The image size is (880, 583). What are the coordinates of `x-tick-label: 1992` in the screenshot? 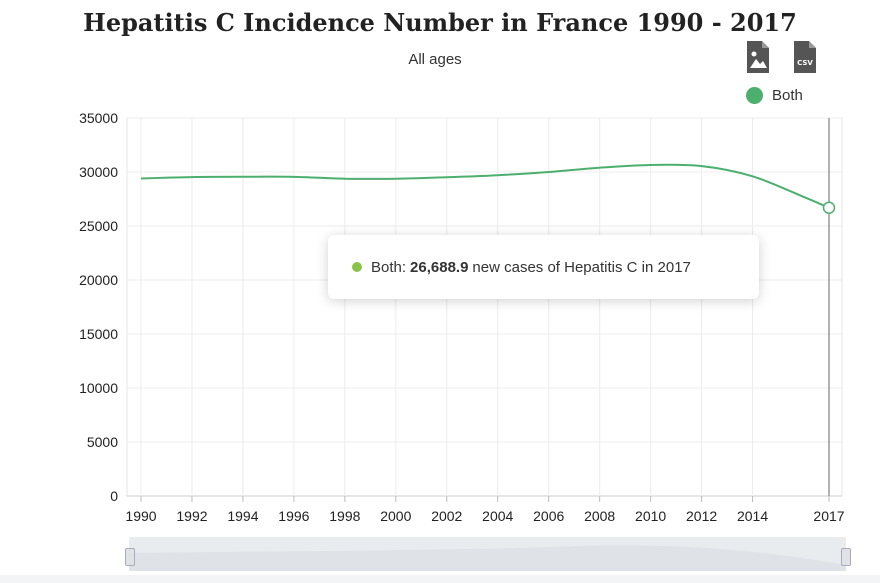 It's located at (191, 516).